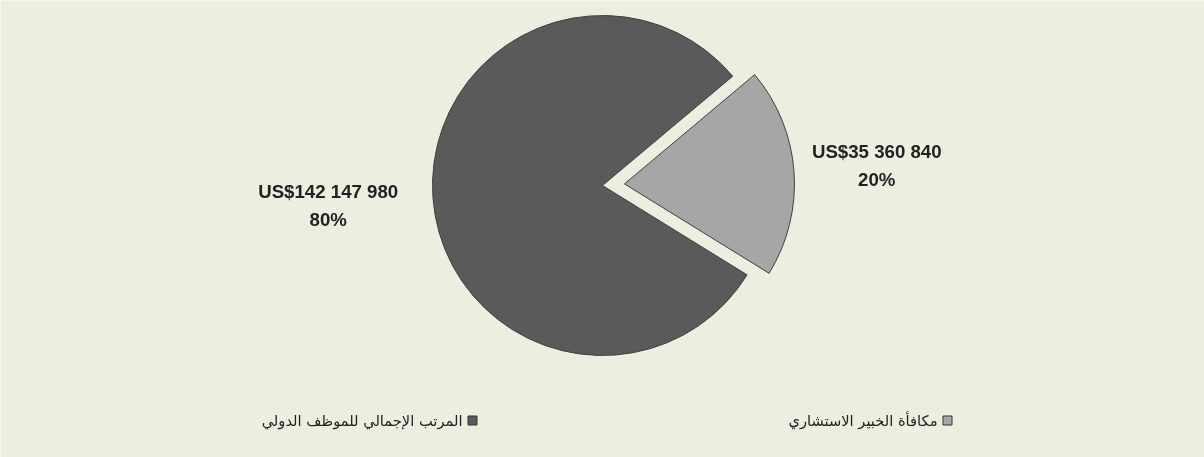  I want to click on data-label: US$35 360 840 20%, so click(876, 165).